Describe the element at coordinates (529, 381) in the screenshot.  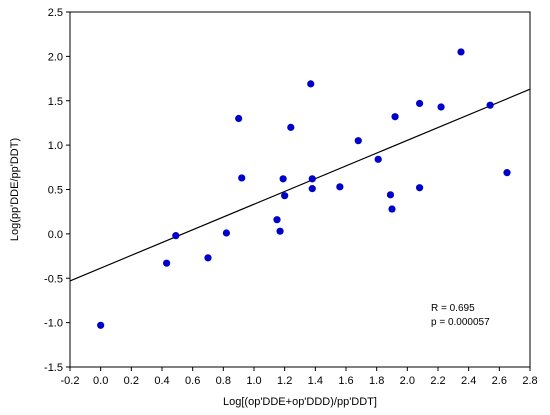
I see `x-tick-label: 2.8` at that location.